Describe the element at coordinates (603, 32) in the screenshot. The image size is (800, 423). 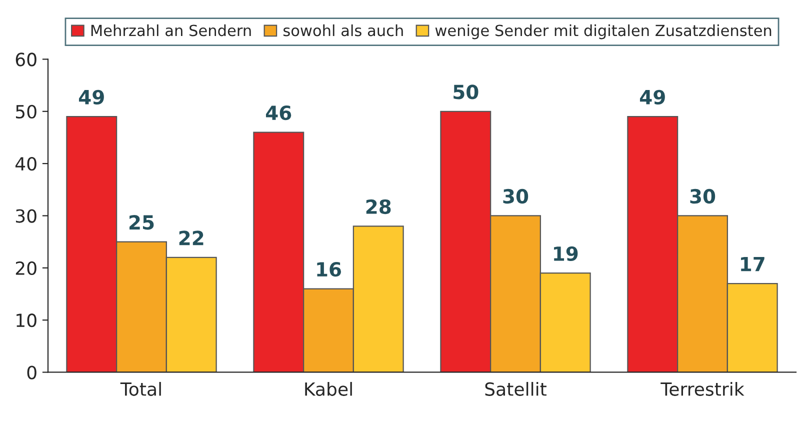
I see `legend-label: wenige Sender mit digitalen Zusatzdiensten` at that location.